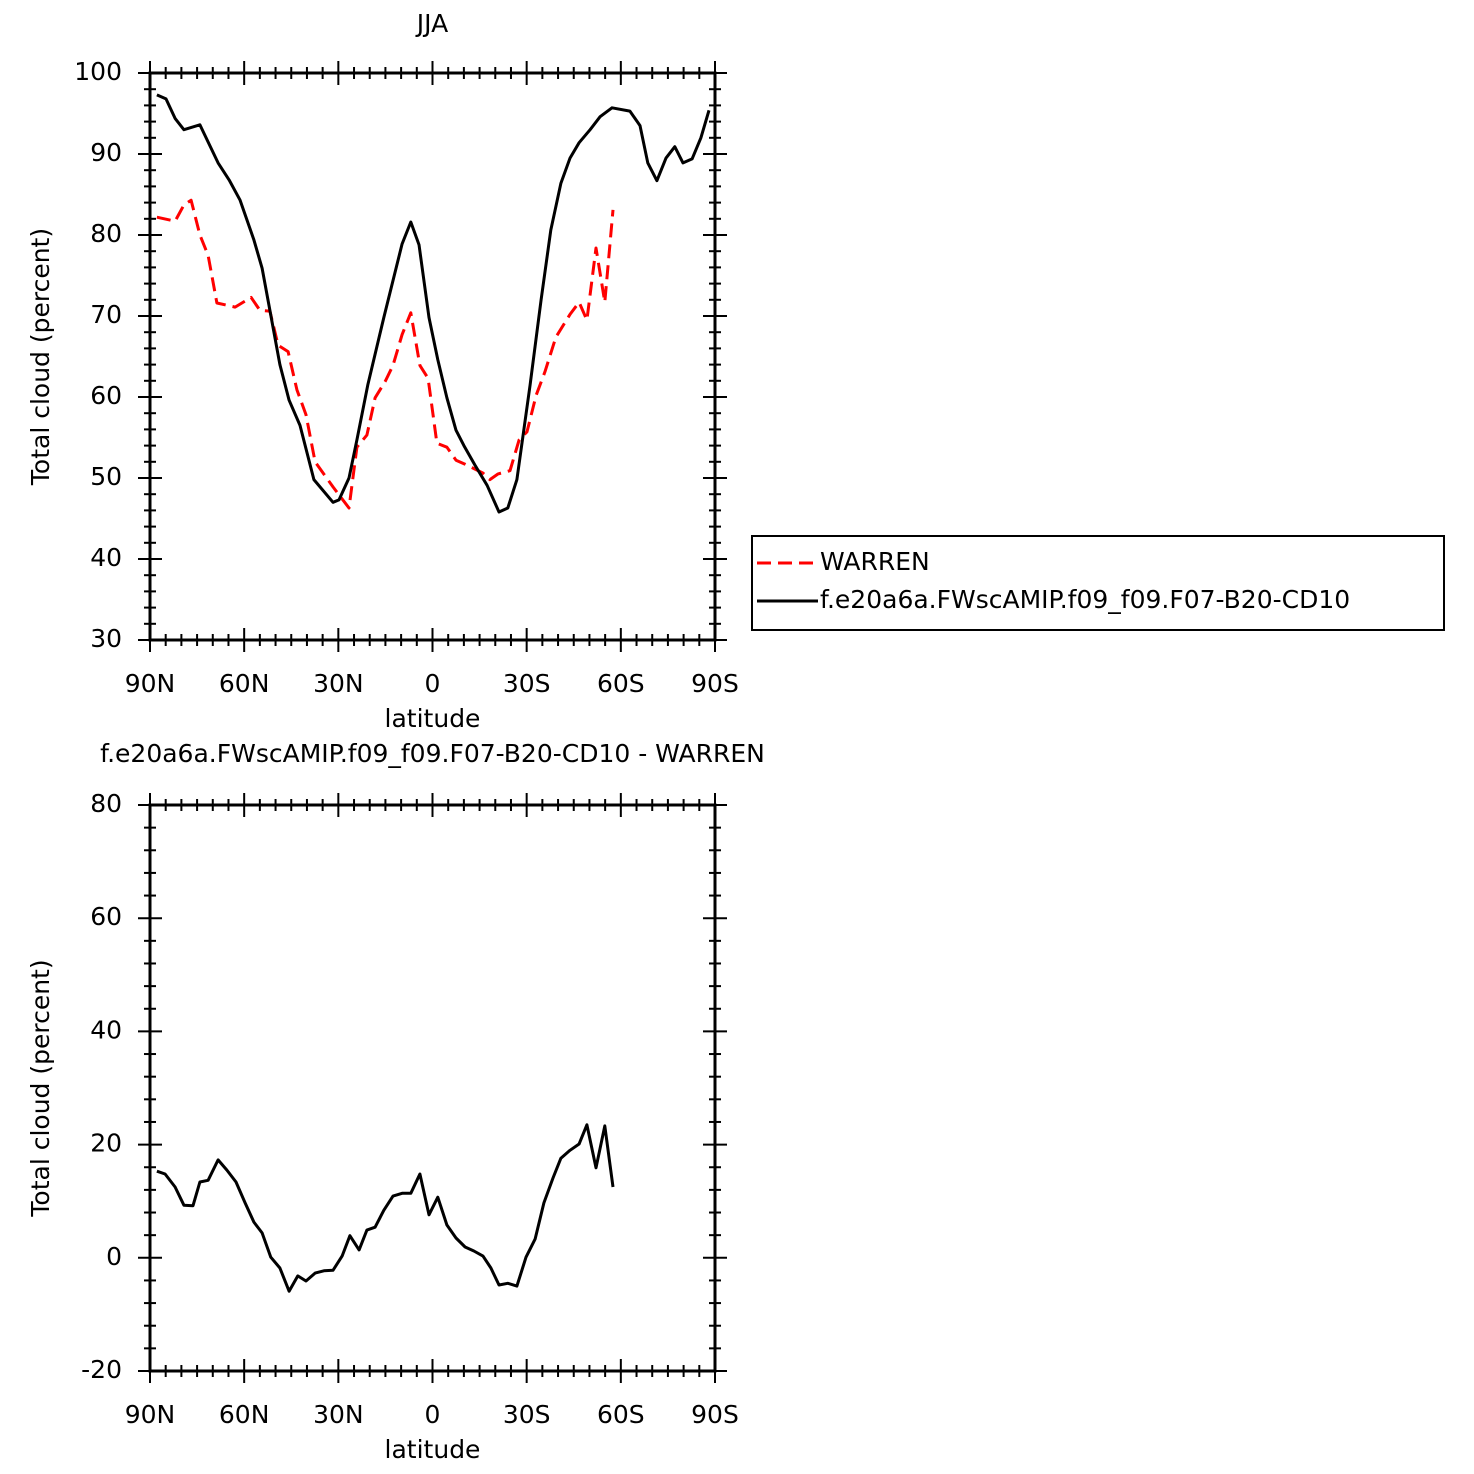 This screenshot has height=1474, width=1474. I want to click on y-tick-label: 0, so click(114, 1256).